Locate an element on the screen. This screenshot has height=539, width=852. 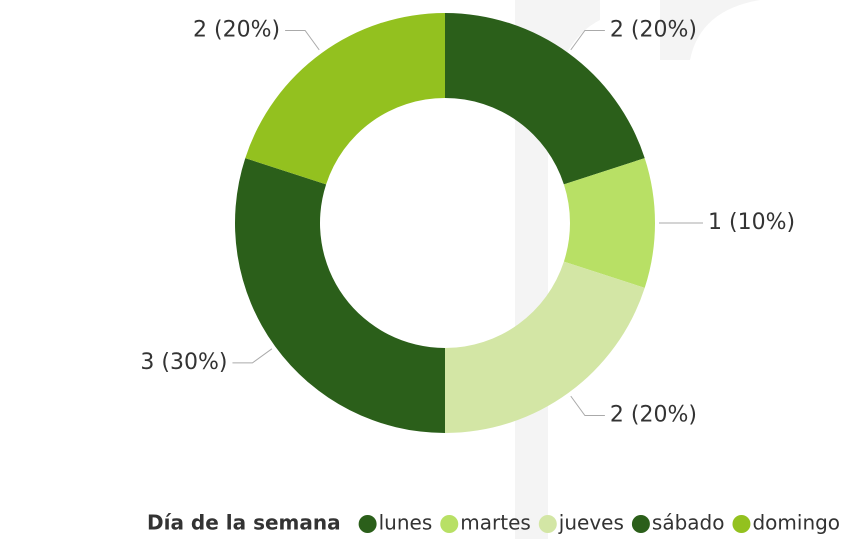
legend-title: Día de la semana is located at coordinates (244, 523).